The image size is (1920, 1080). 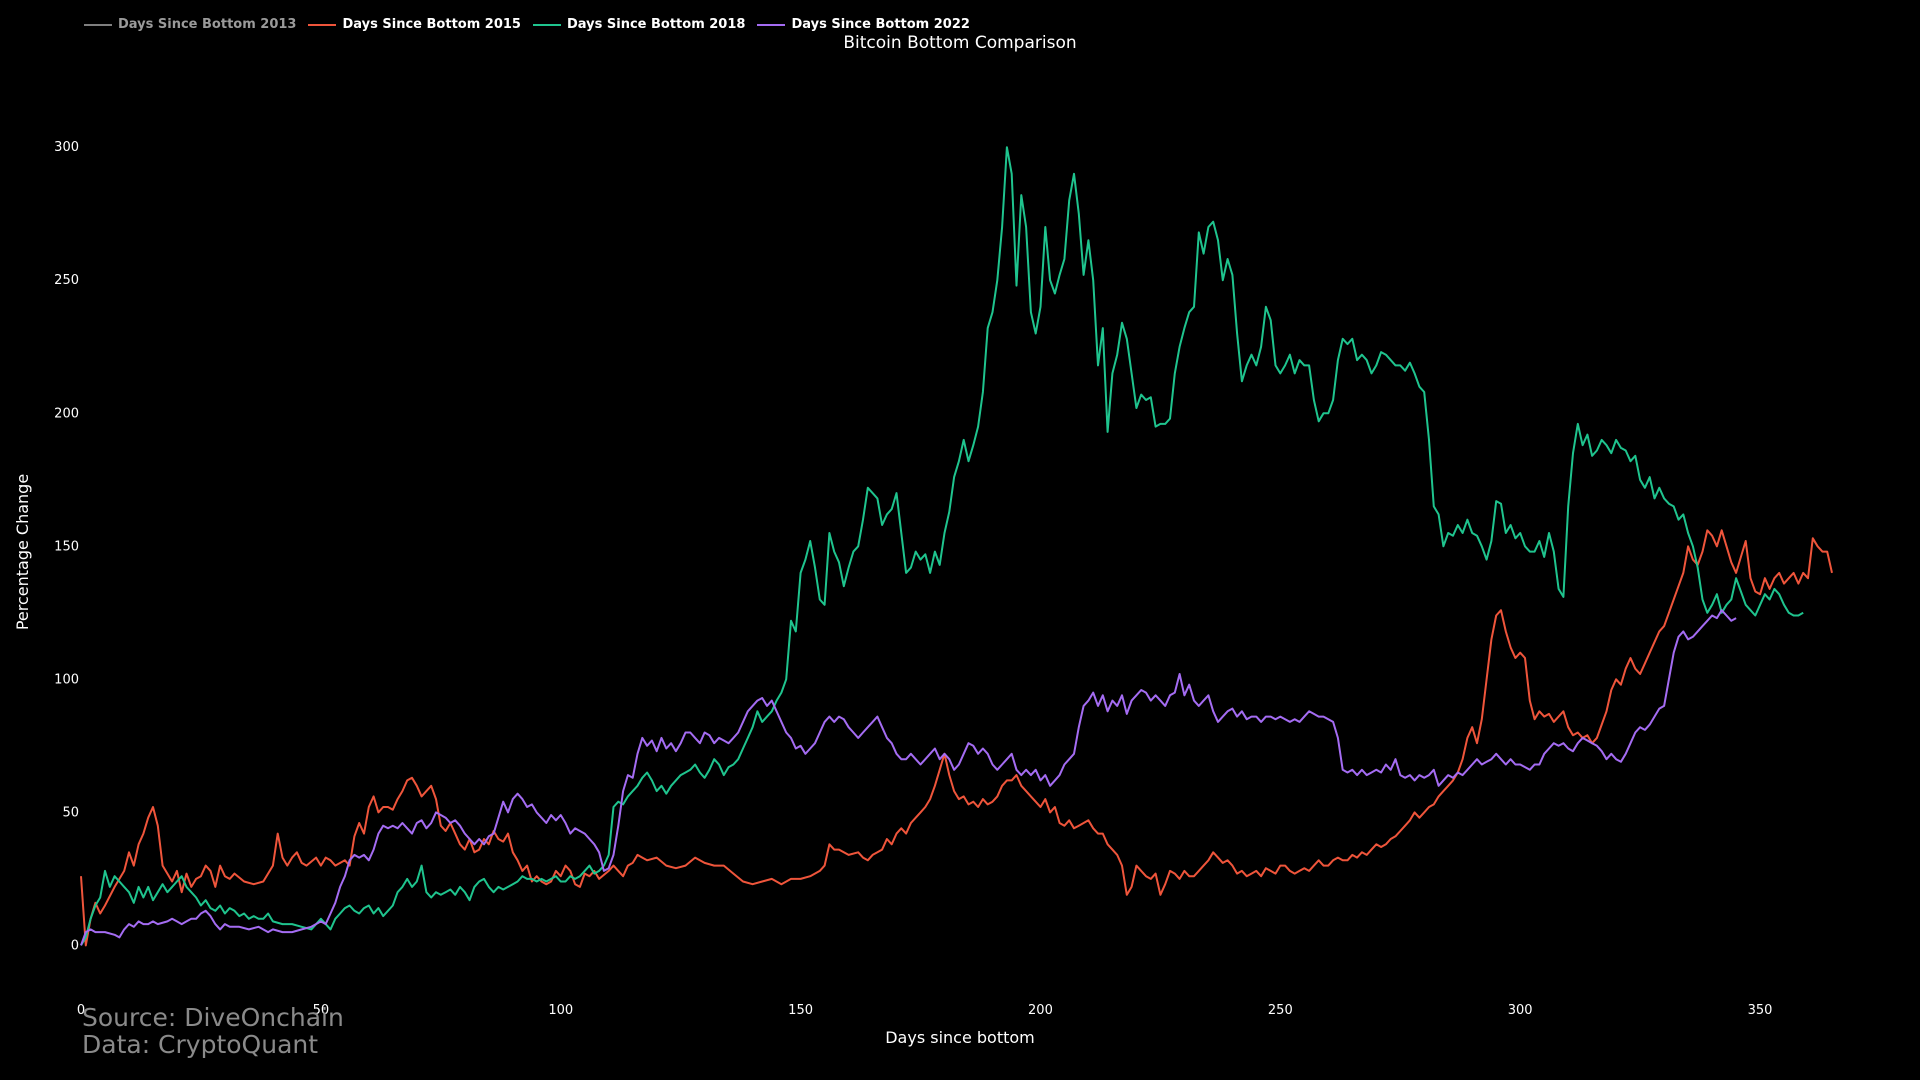 I want to click on x-tick-label: 0, so click(x=81, y=1010).